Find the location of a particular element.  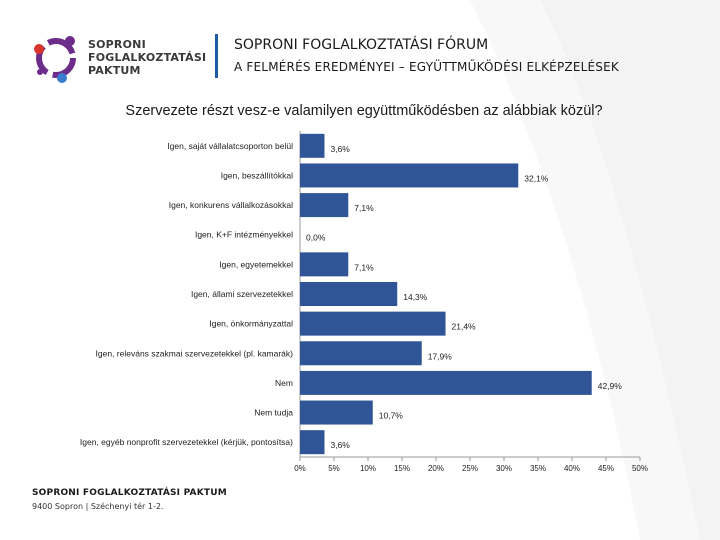

category-label: Nem tudja is located at coordinates (273, 413).